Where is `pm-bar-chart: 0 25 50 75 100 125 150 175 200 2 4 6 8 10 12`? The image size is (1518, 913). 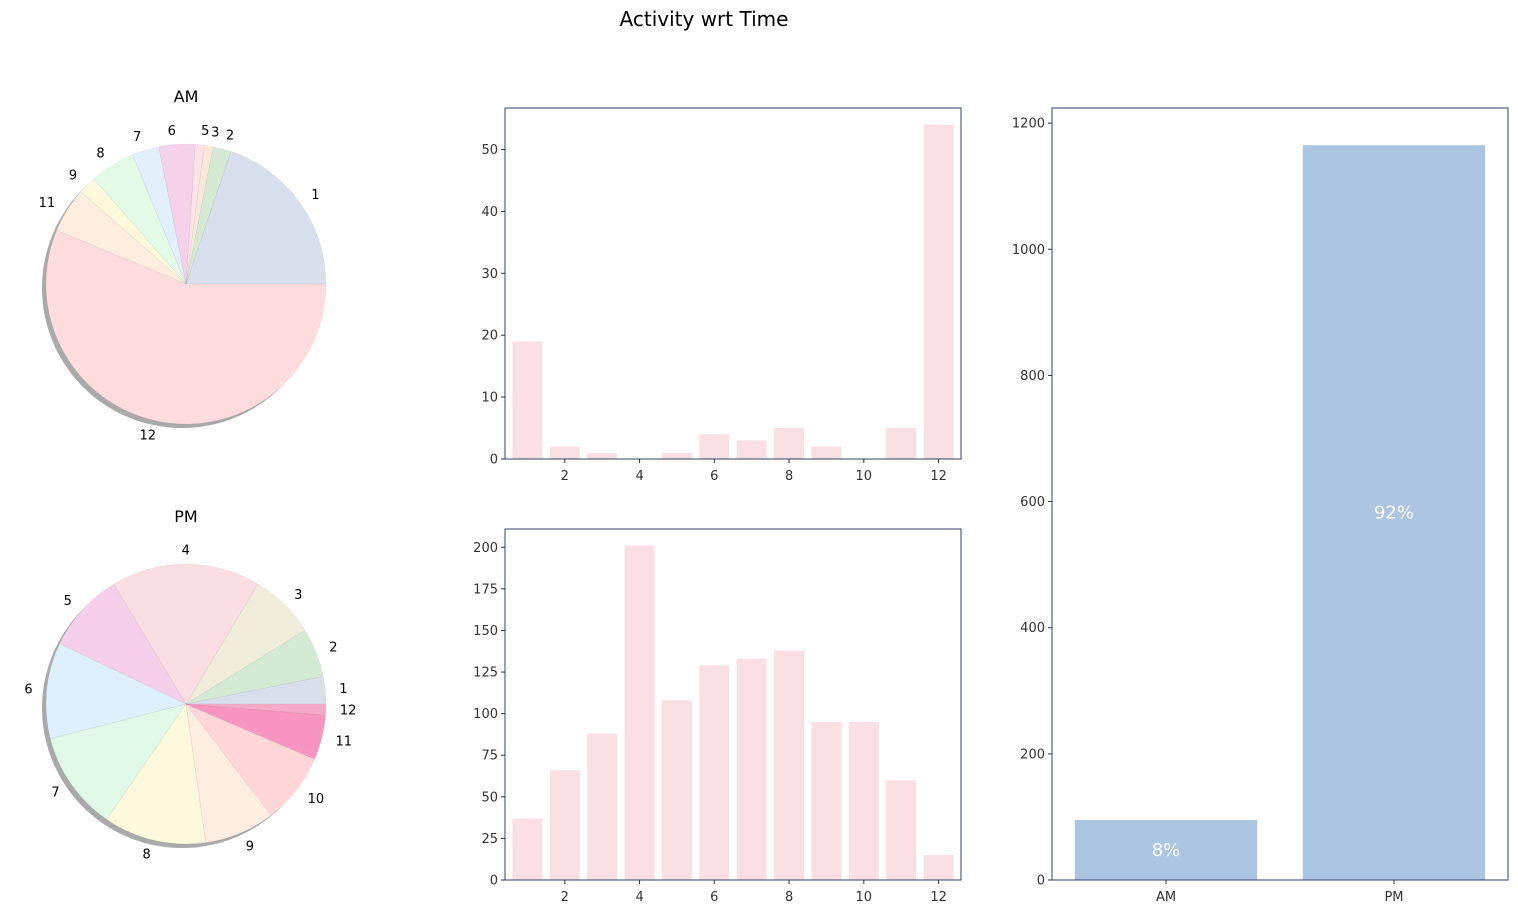 pm-bar-chart: 0 25 50 75 100 125 150 175 200 2 4 6 8 10 12 is located at coordinates (717, 716).